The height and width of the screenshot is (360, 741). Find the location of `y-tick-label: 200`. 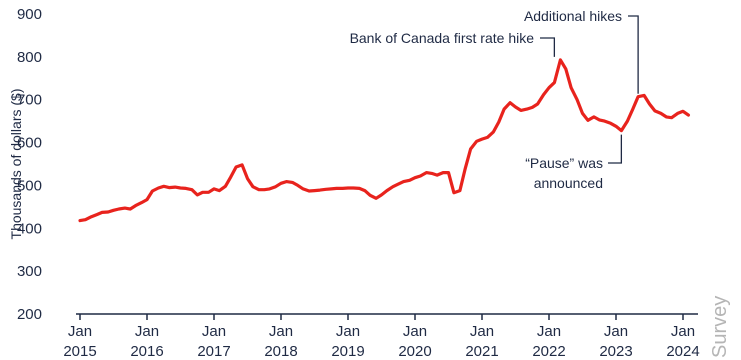

y-tick-label: 200 is located at coordinates (29, 314).